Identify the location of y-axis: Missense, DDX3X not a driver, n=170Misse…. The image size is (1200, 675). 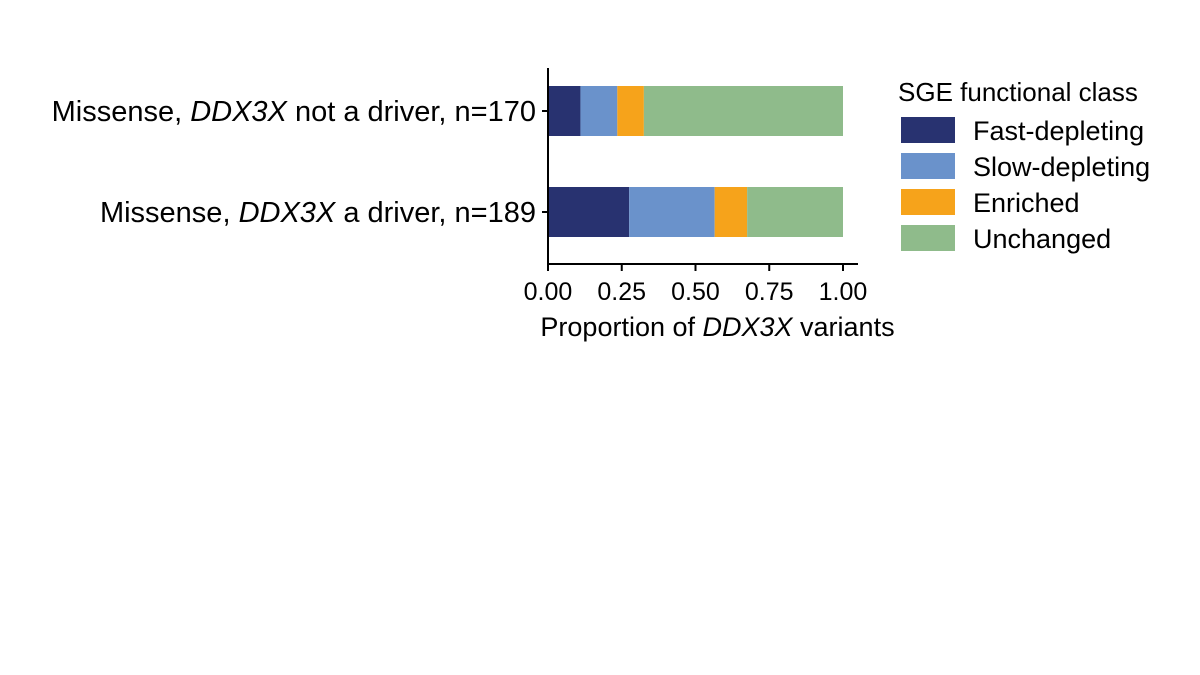
(300, 166).